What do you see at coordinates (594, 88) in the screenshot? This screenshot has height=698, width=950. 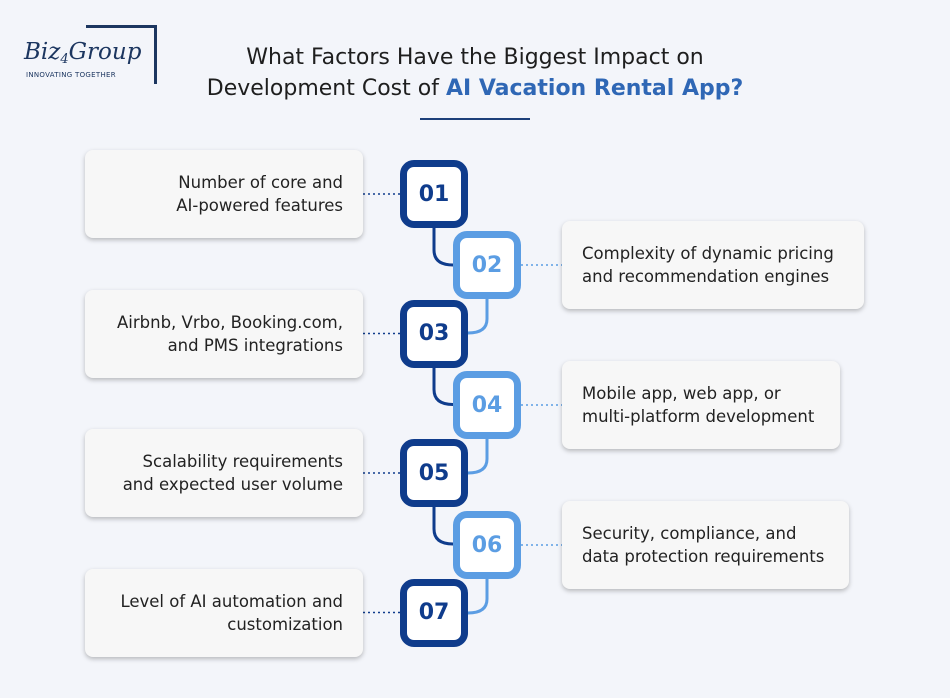 I see `title-highlight: AI Vacation Rental App?` at bounding box center [594, 88].